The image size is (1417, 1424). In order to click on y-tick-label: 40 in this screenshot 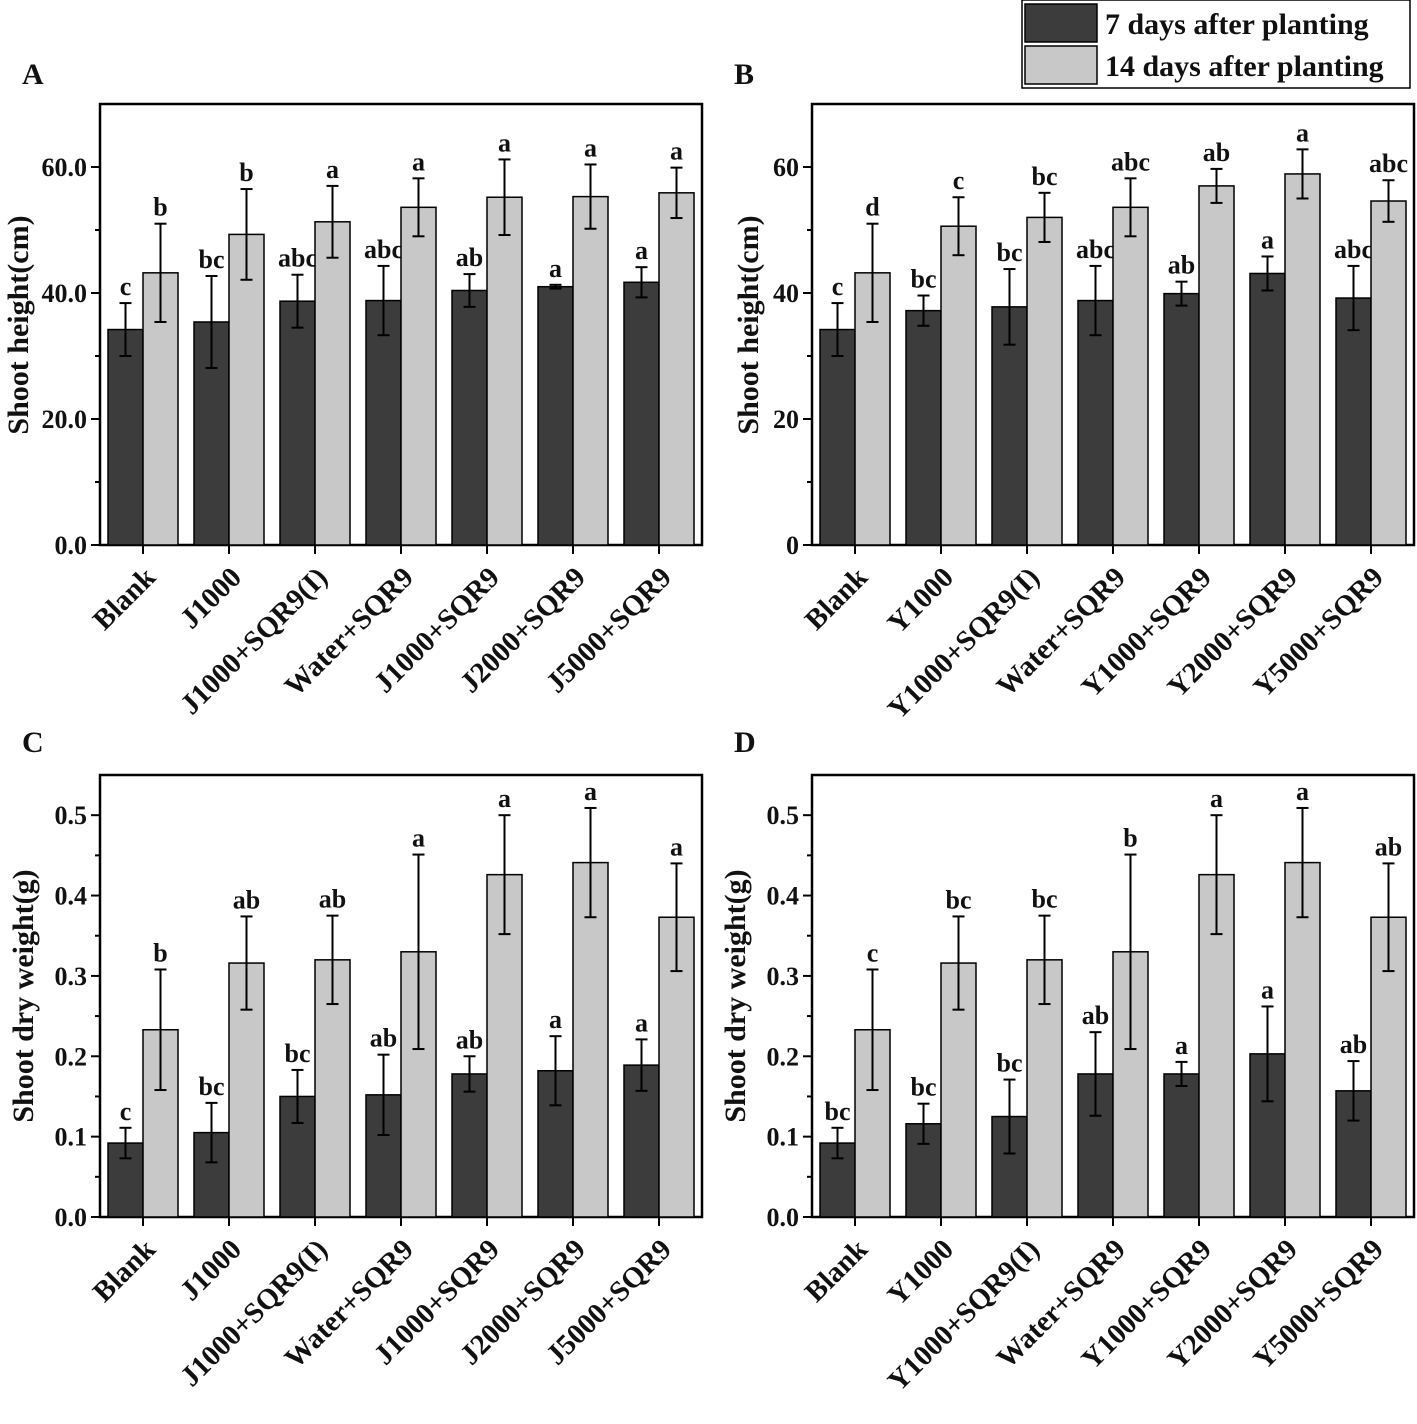, I will do `click(786, 293)`.